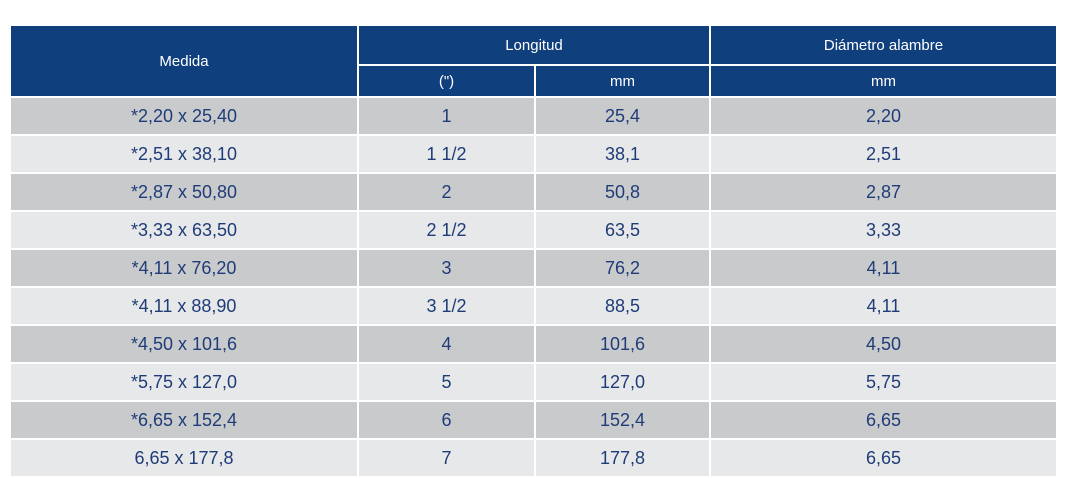  I want to click on cell-medida: *4,50 x 101,6, so click(184, 344).